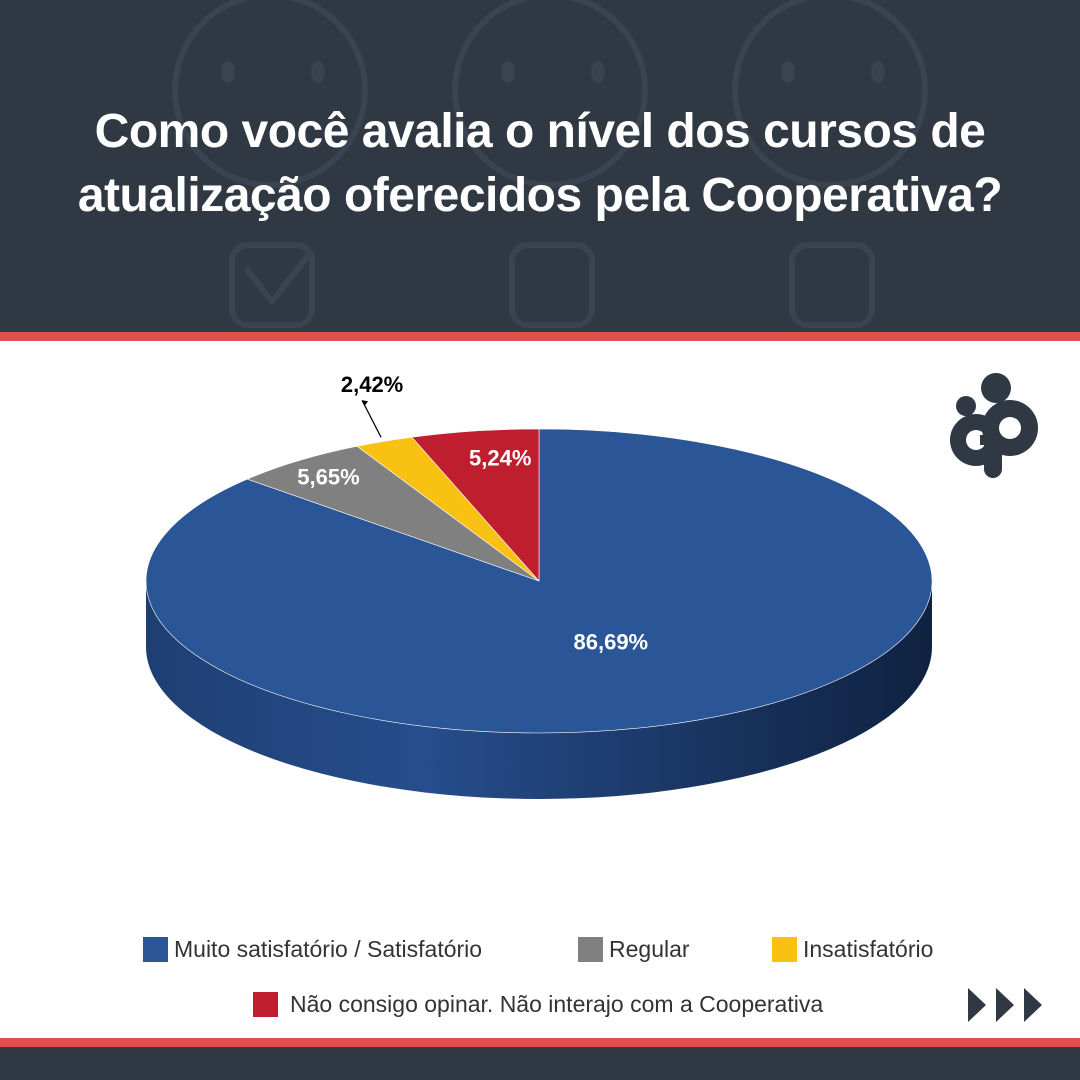 The height and width of the screenshot is (1080, 1080). What do you see at coordinates (371, 419) in the screenshot?
I see `leader-line` at bounding box center [371, 419].